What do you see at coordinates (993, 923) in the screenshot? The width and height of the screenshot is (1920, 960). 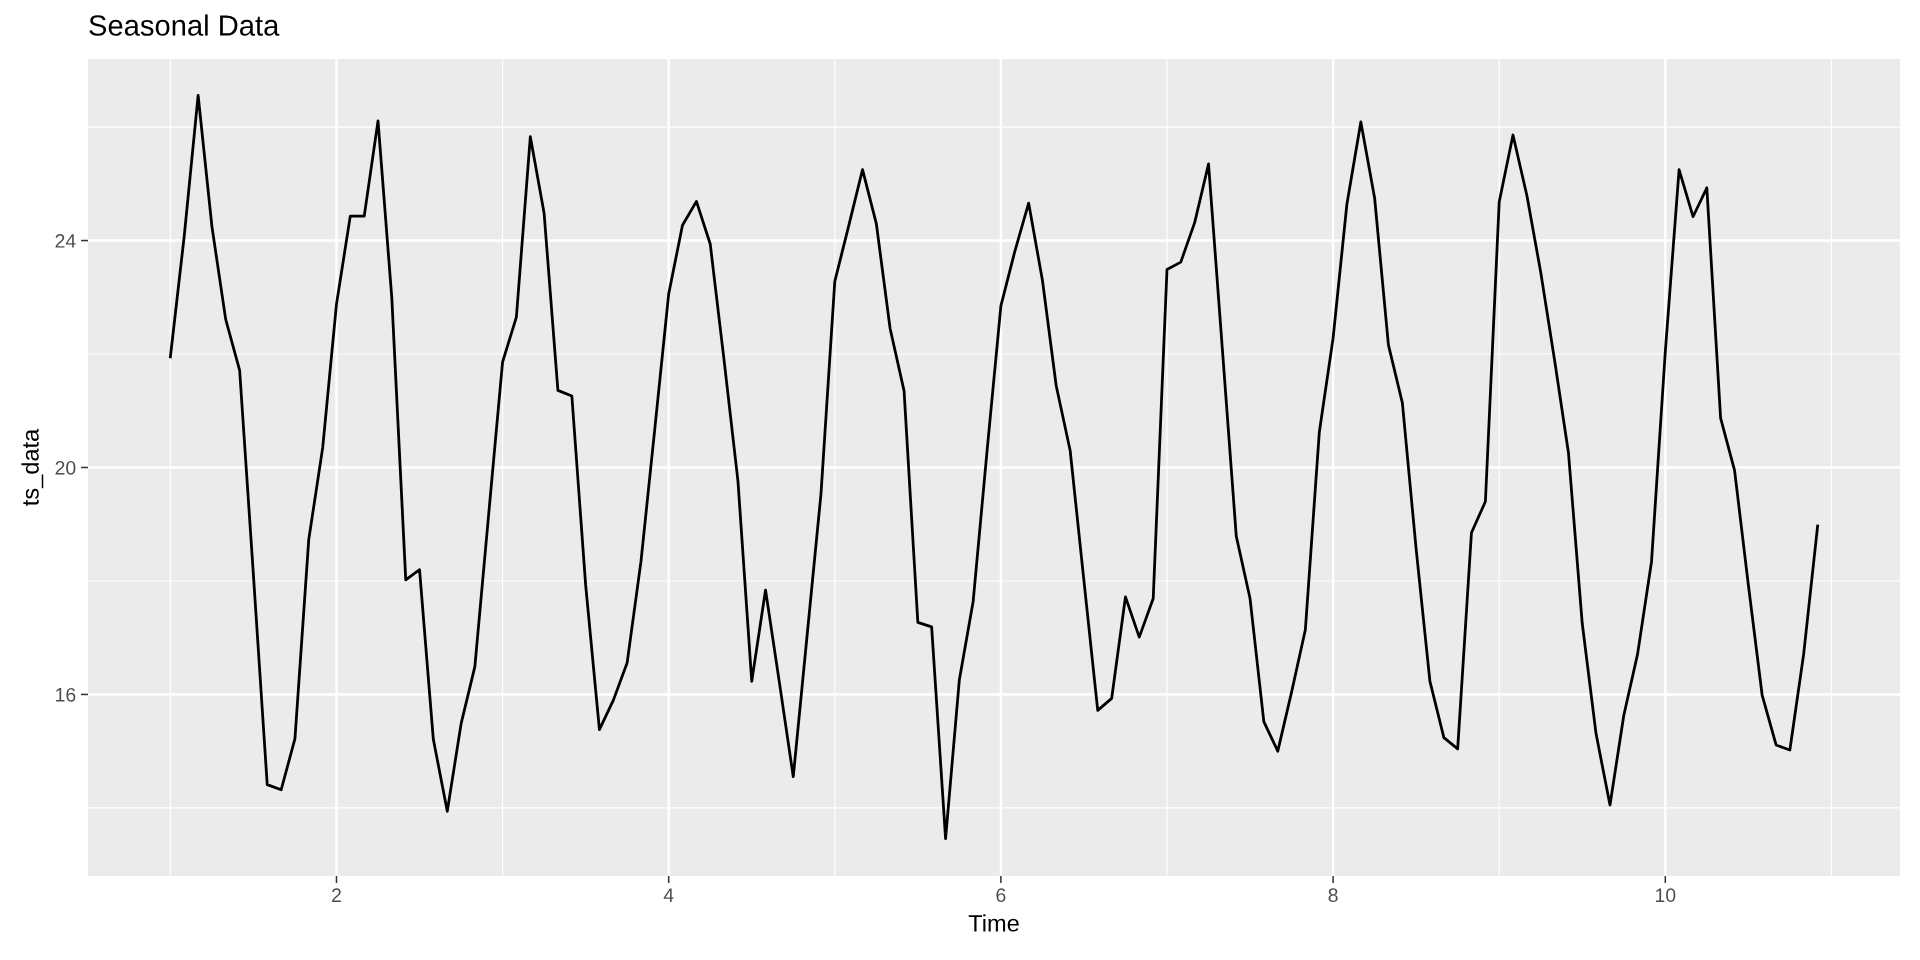 I see `x-axis-title: Time` at bounding box center [993, 923].